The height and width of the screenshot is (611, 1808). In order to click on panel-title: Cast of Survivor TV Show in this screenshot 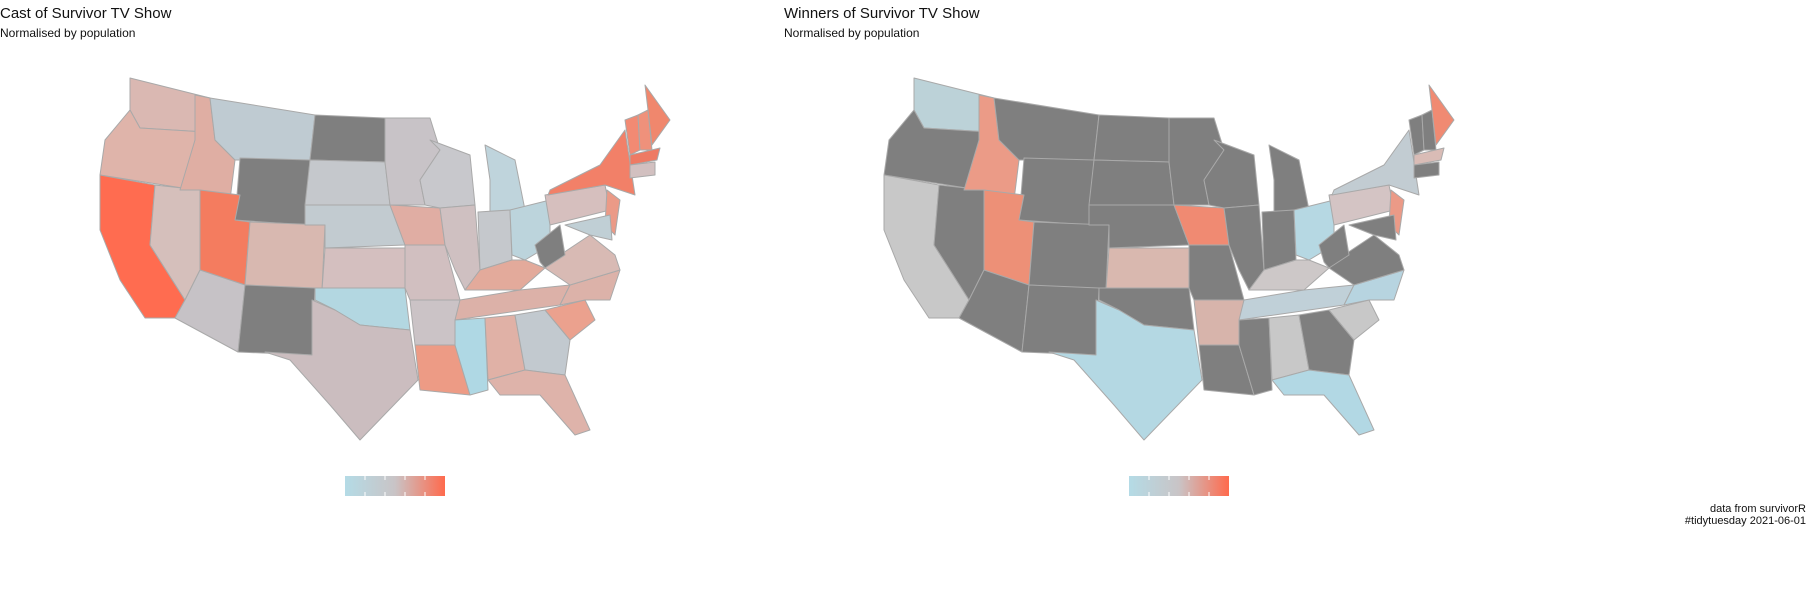, I will do `click(86, 13)`.